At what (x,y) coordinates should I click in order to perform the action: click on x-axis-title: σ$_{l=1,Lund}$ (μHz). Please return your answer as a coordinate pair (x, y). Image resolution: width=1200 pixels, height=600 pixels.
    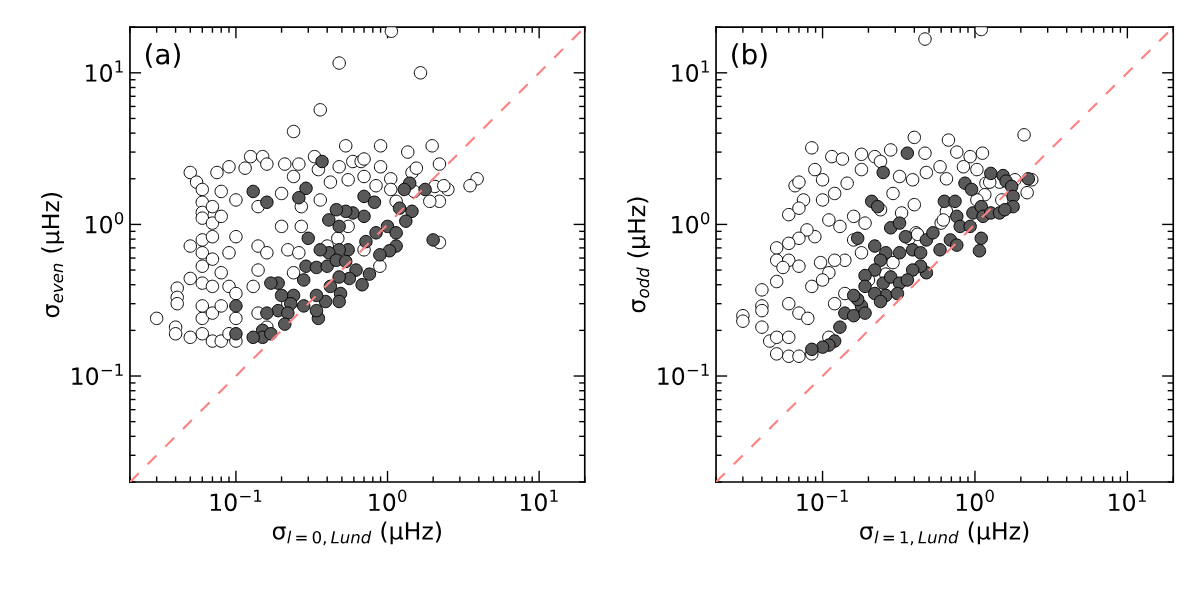
    Looking at the image, I should click on (944, 533).